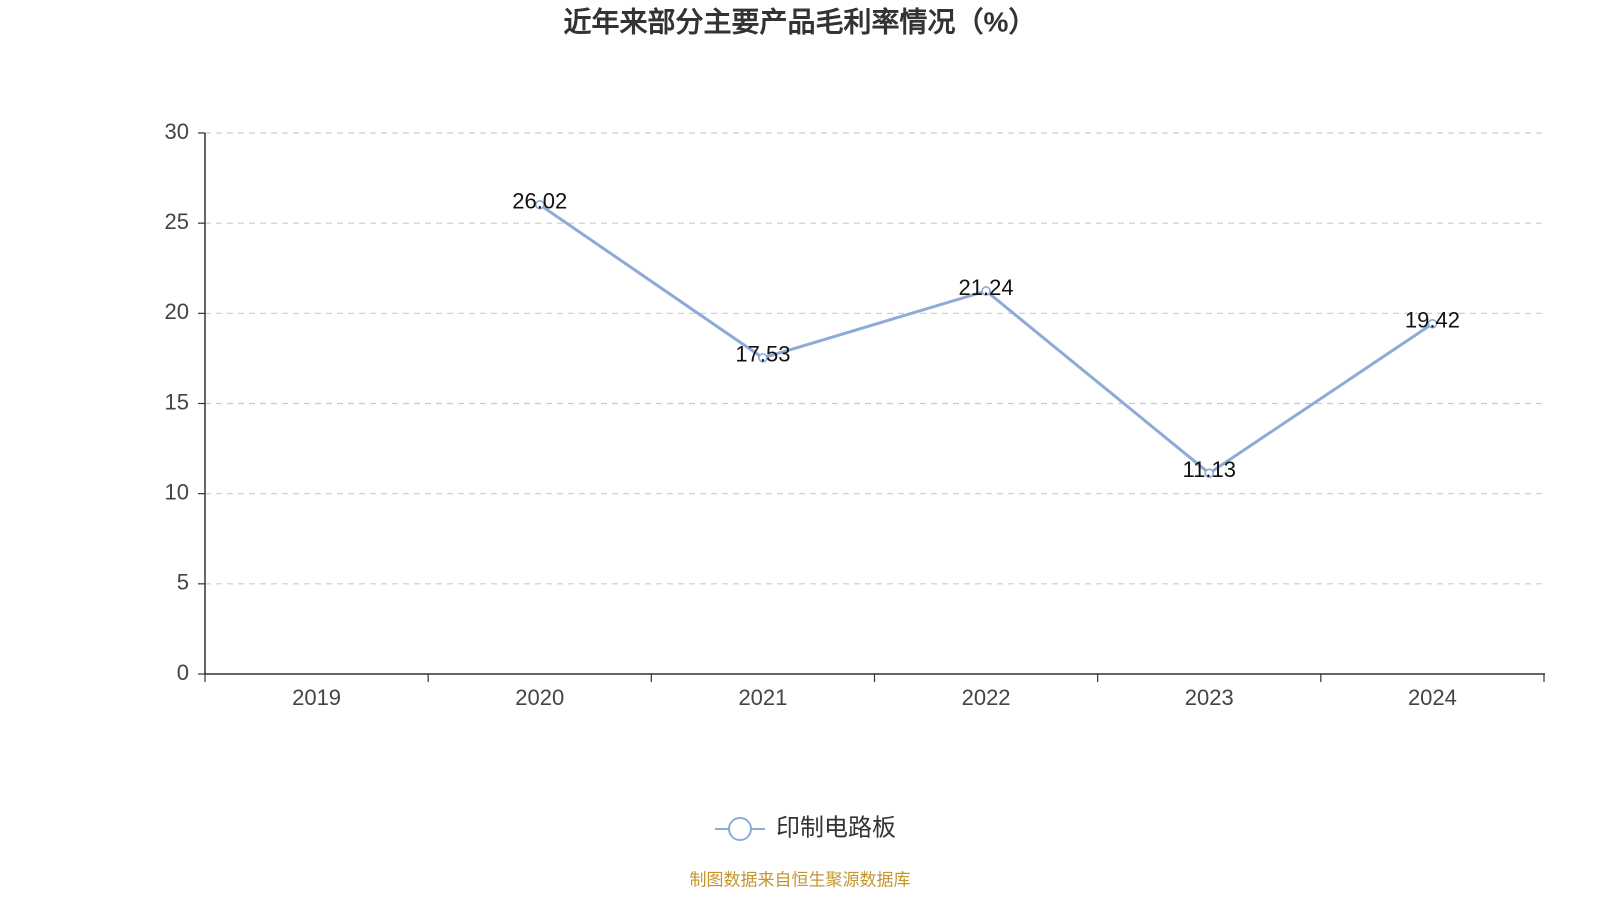 The image size is (1600, 900). I want to click on data-label: 26.02, so click(539, 201).